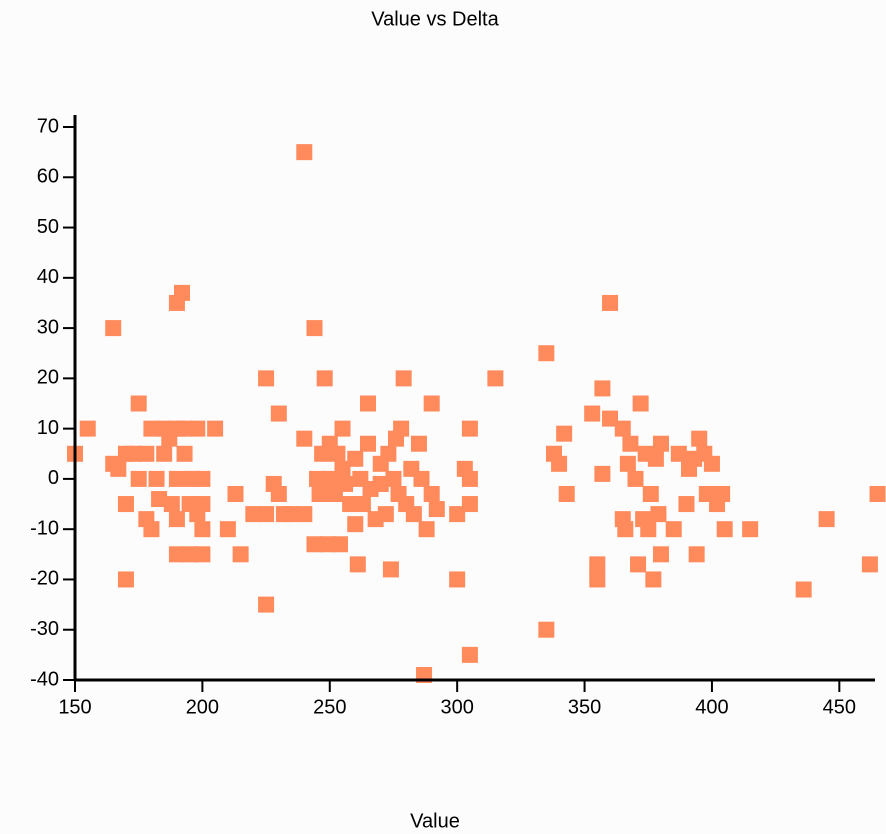  I want to click on y-tick-label: 30, so click(48, 327).